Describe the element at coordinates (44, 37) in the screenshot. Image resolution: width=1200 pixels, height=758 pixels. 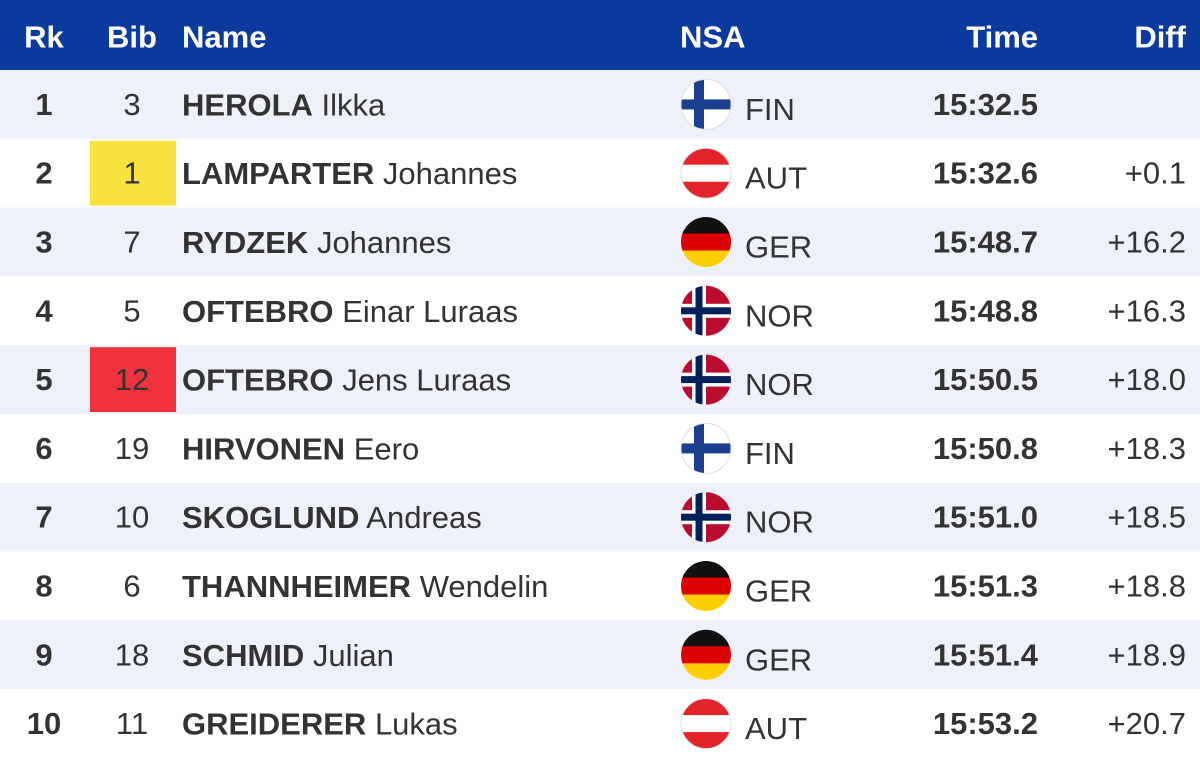
I see `header-rank: Rk` at that location.